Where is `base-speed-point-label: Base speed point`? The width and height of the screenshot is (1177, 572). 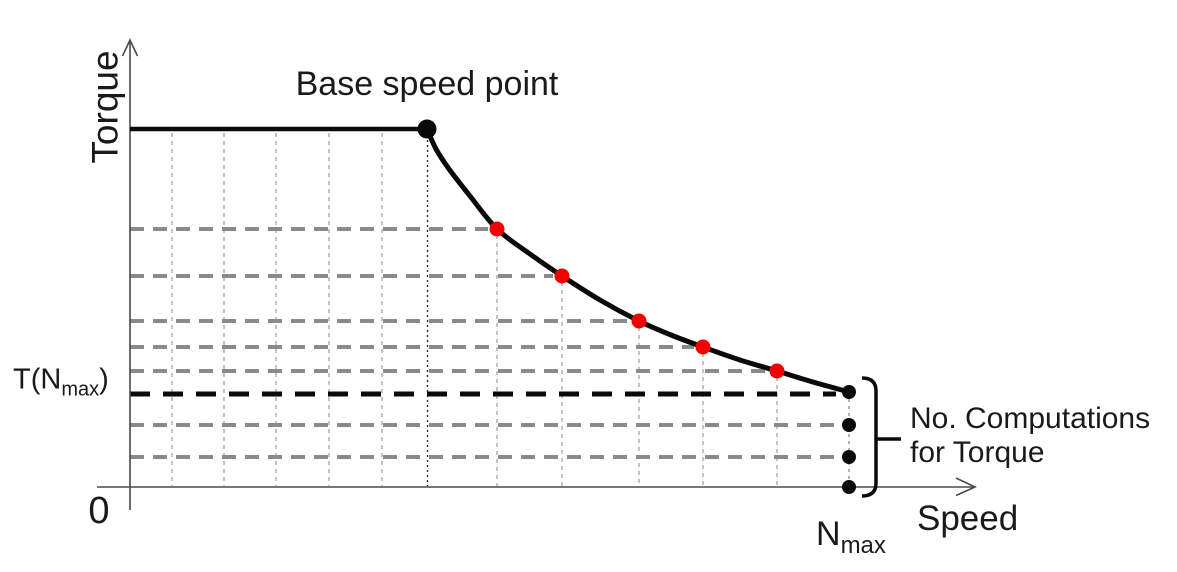
base-speed-point-label: Base speed point is located at coordinates (427, 84).